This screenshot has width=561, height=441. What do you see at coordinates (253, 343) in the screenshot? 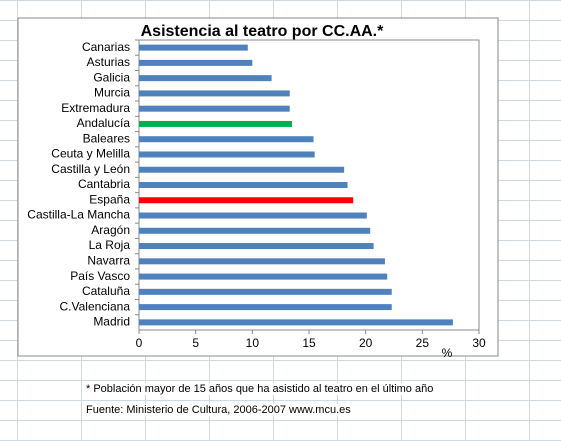
I see `x-tick-label: 10` at bounding box center [253, 343].